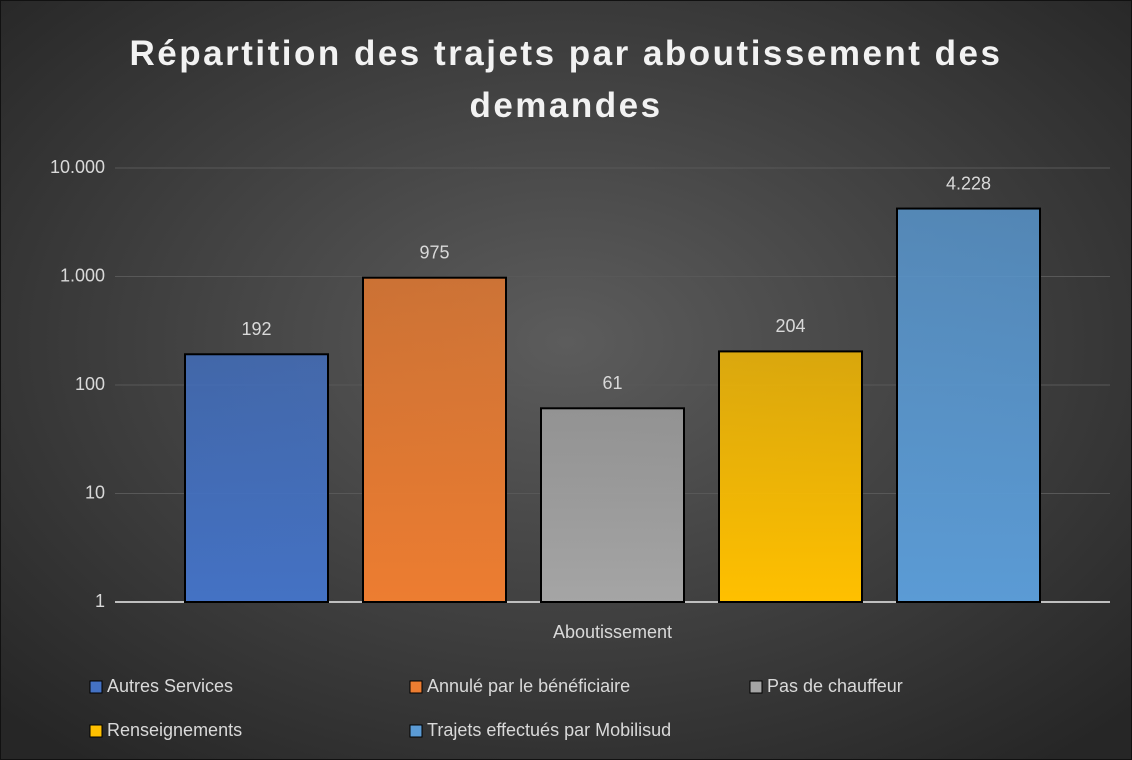 Image resolution: width=1132 pixels, height=760 pixels. Describe the element at coordinates (434, 252) in the screenshot. I see `data-label: 975` at that location.